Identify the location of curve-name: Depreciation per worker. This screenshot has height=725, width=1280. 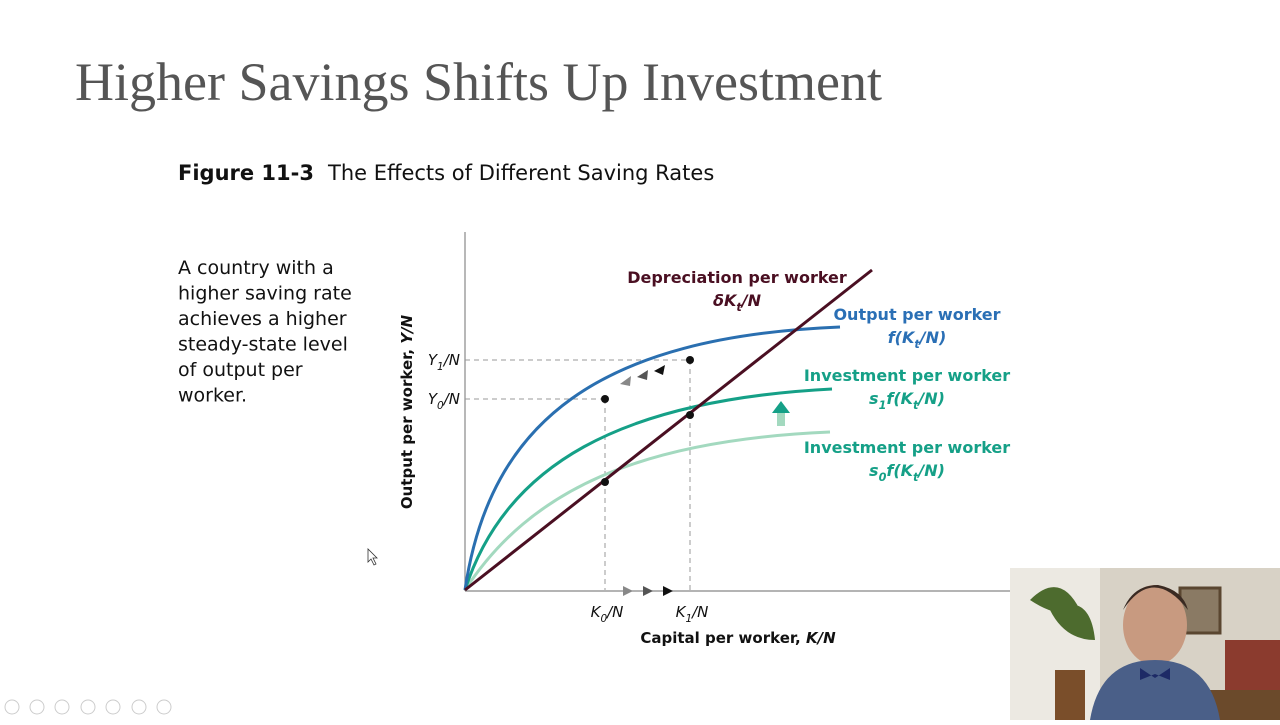
(737, 277).